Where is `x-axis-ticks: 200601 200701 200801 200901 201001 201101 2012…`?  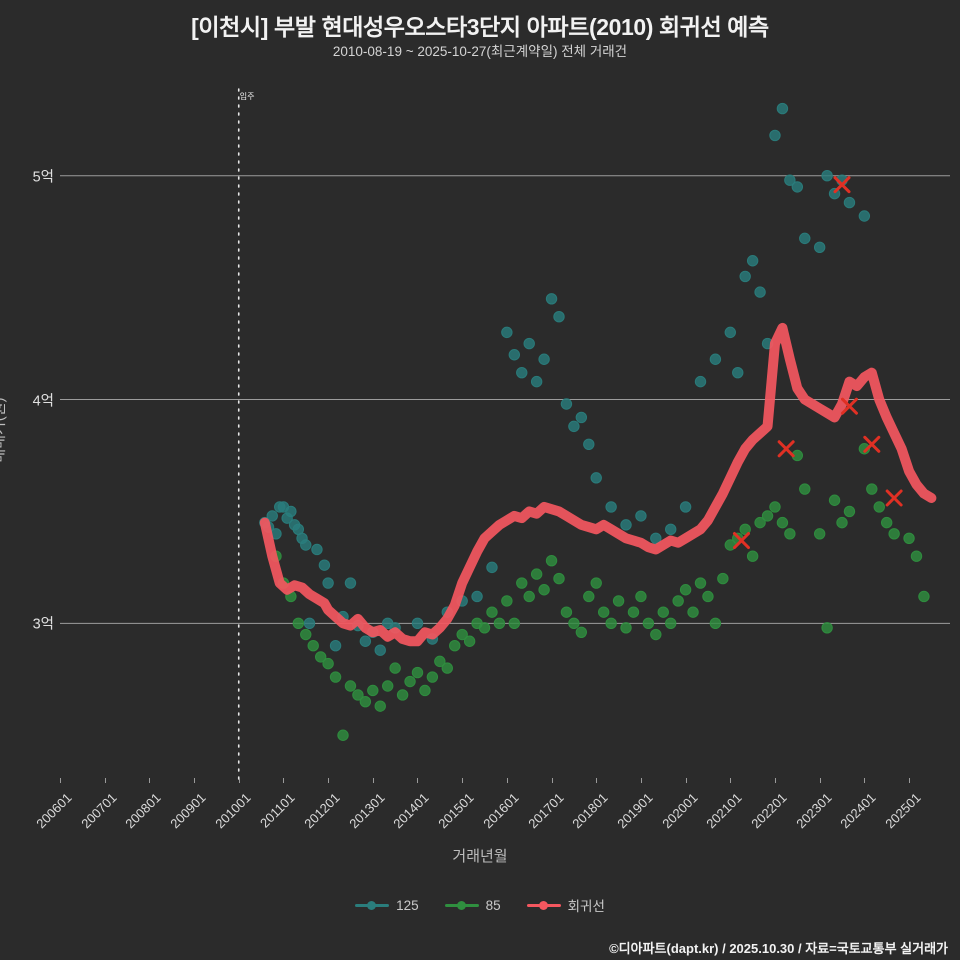
x-axis-ticks: 200601 200701 200801 200901 201001 201101 2012… is located at coordinates (491, 815).